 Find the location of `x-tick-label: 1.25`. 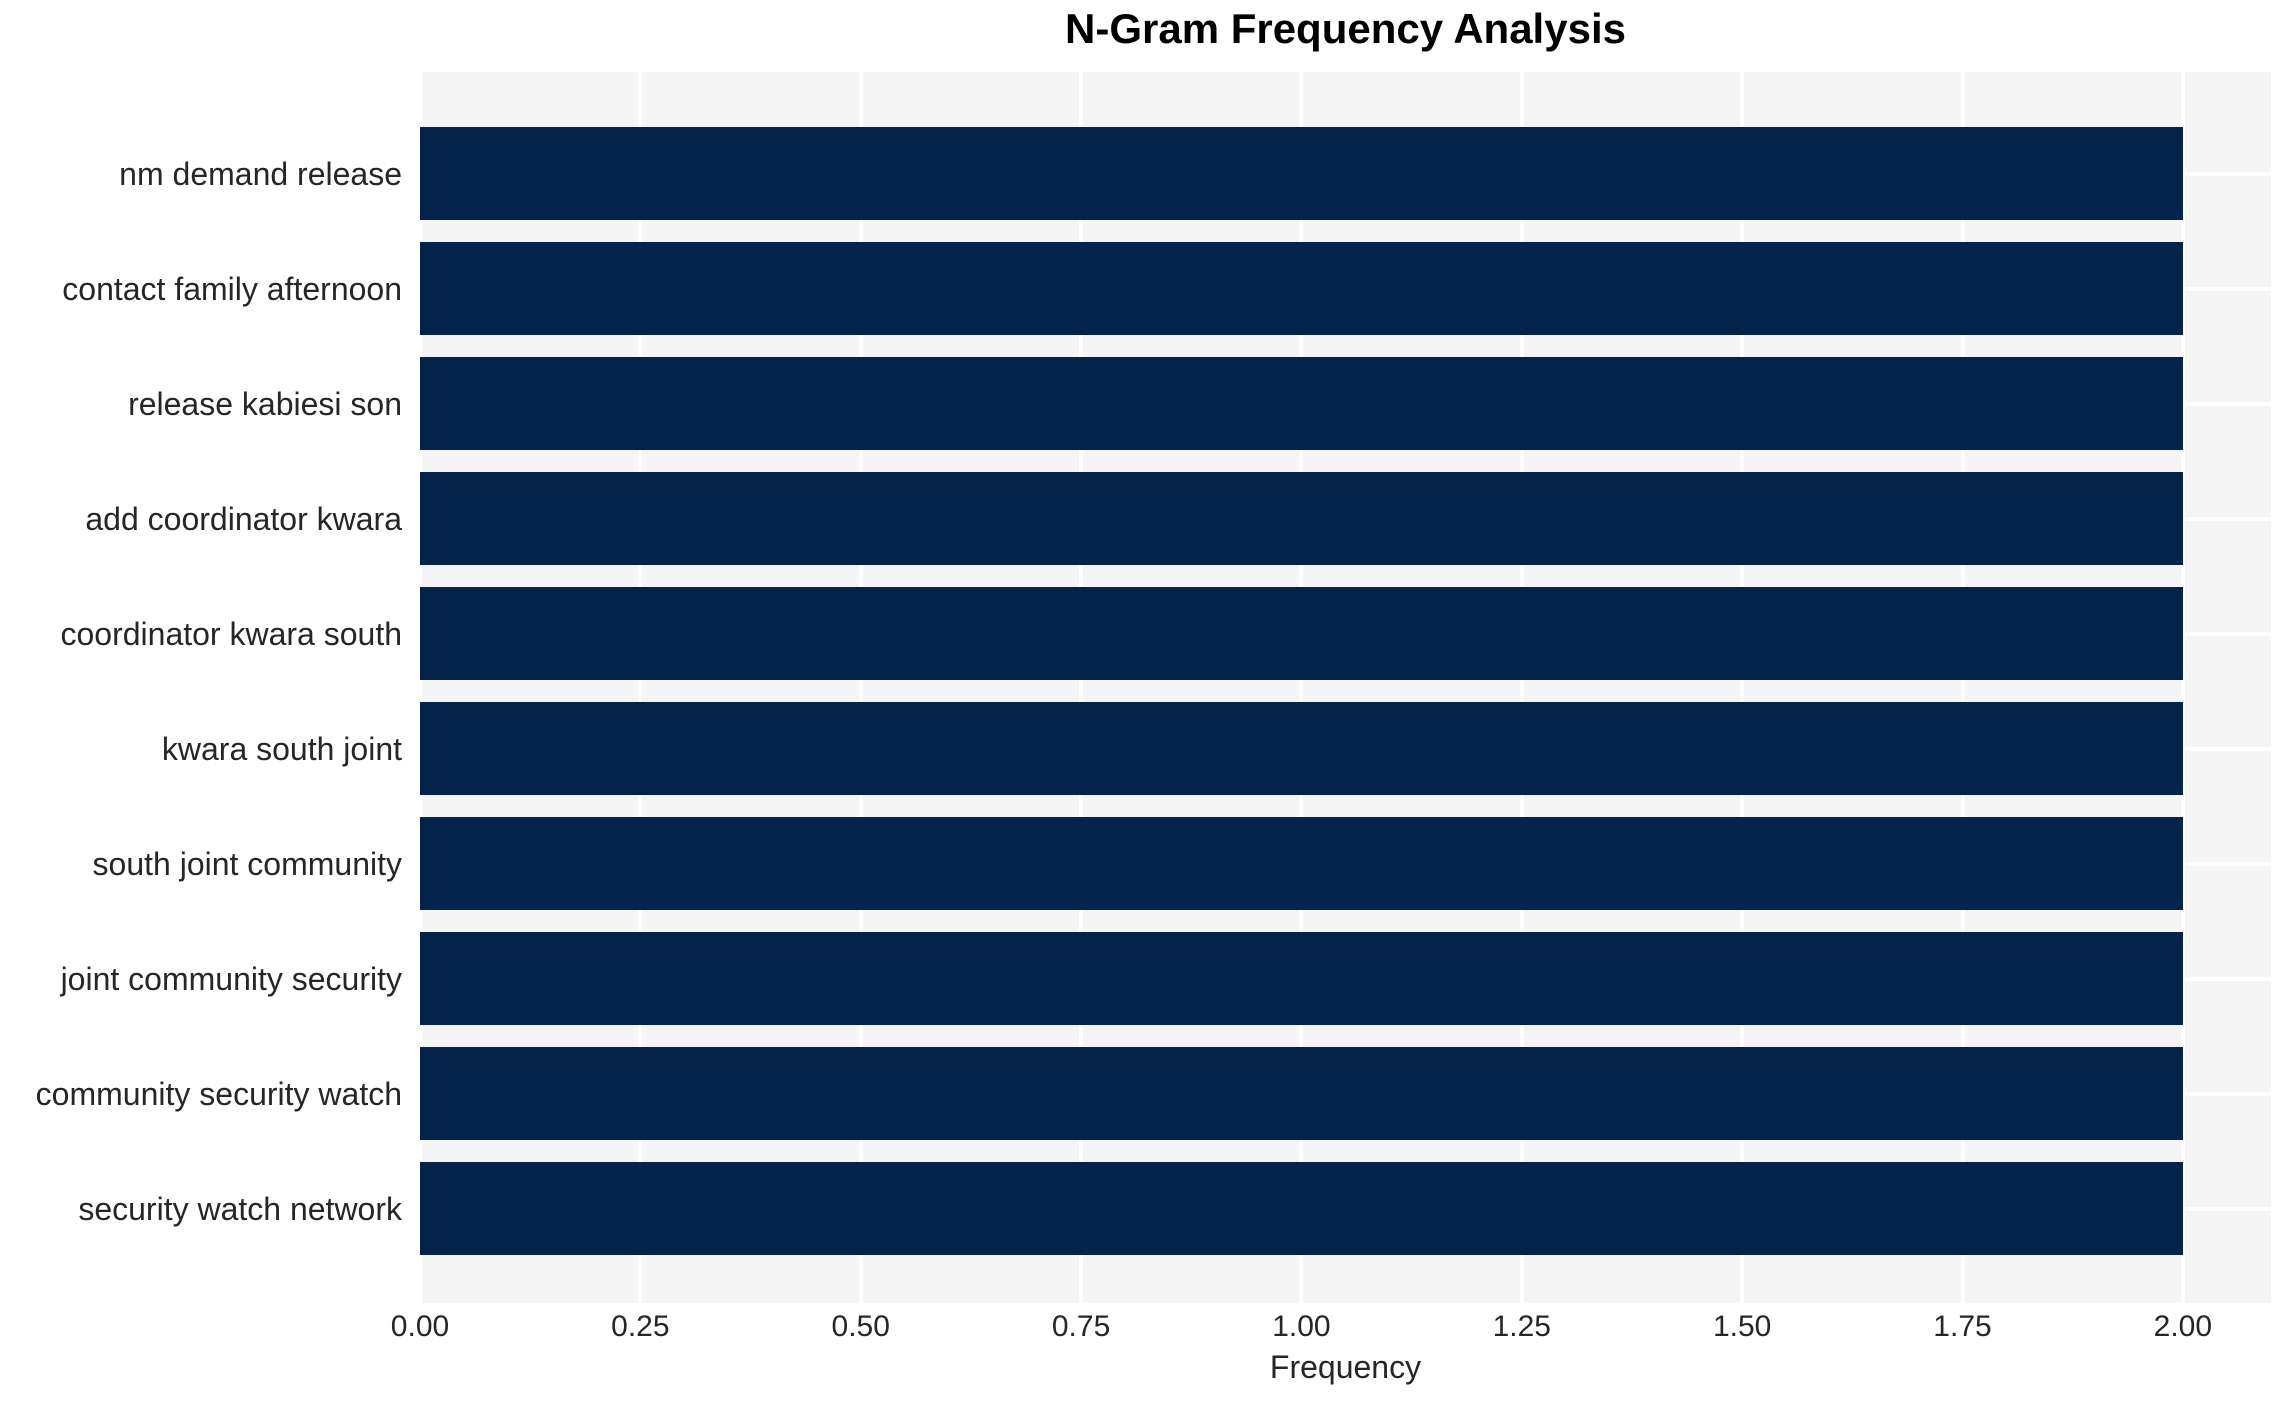

x-tick-label: 1.25 is located at coordinates (1521, 1326).